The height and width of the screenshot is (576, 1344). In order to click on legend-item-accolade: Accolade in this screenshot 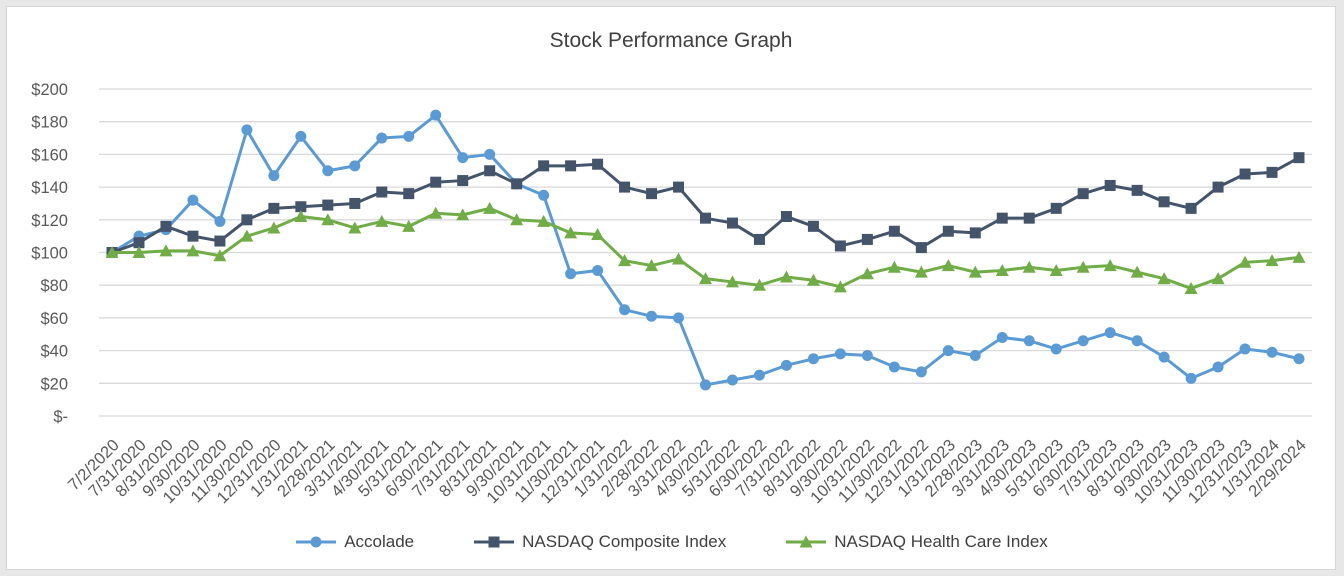, I will do `click(355, 542)`.